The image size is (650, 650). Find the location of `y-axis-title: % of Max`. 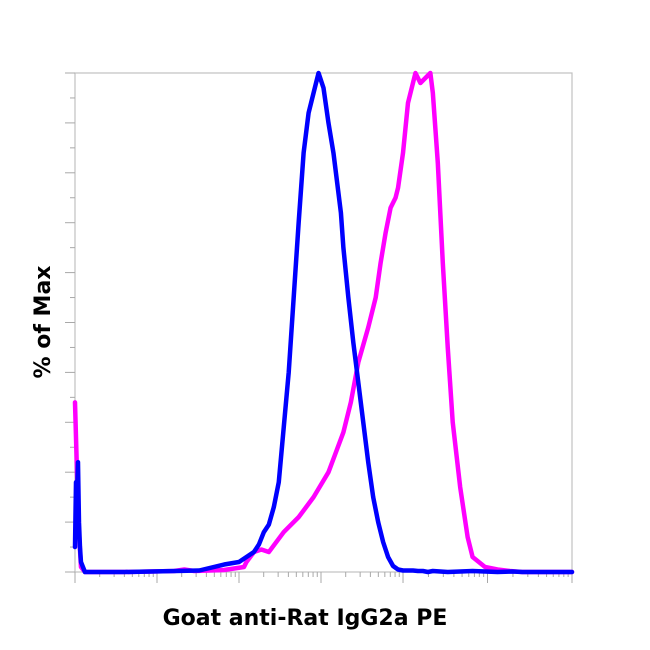

y-axis-title: % of Max is located at coordinates (43, 322).